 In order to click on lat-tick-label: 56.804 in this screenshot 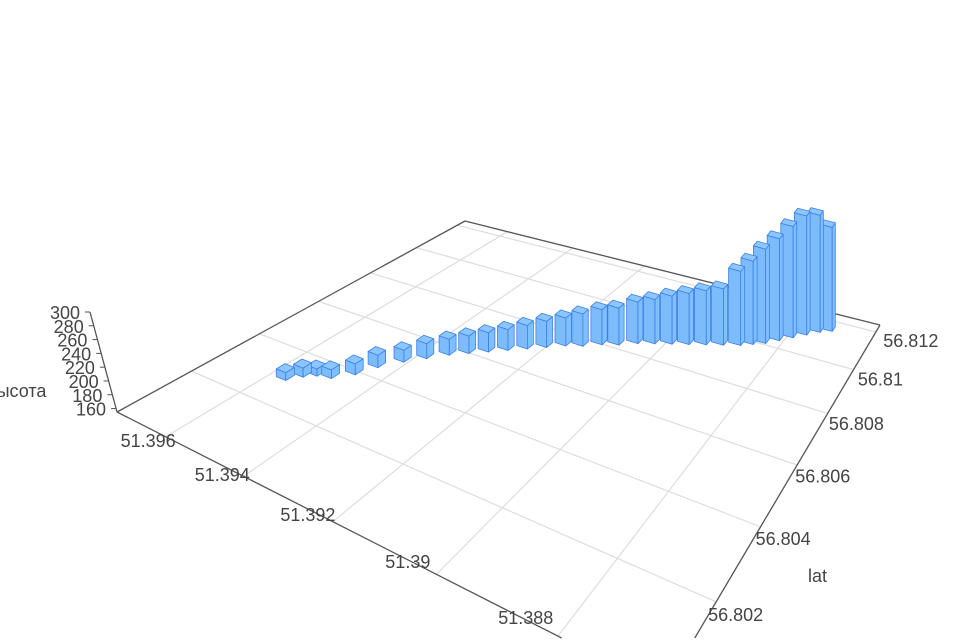, I will do `click(783, 539)`.